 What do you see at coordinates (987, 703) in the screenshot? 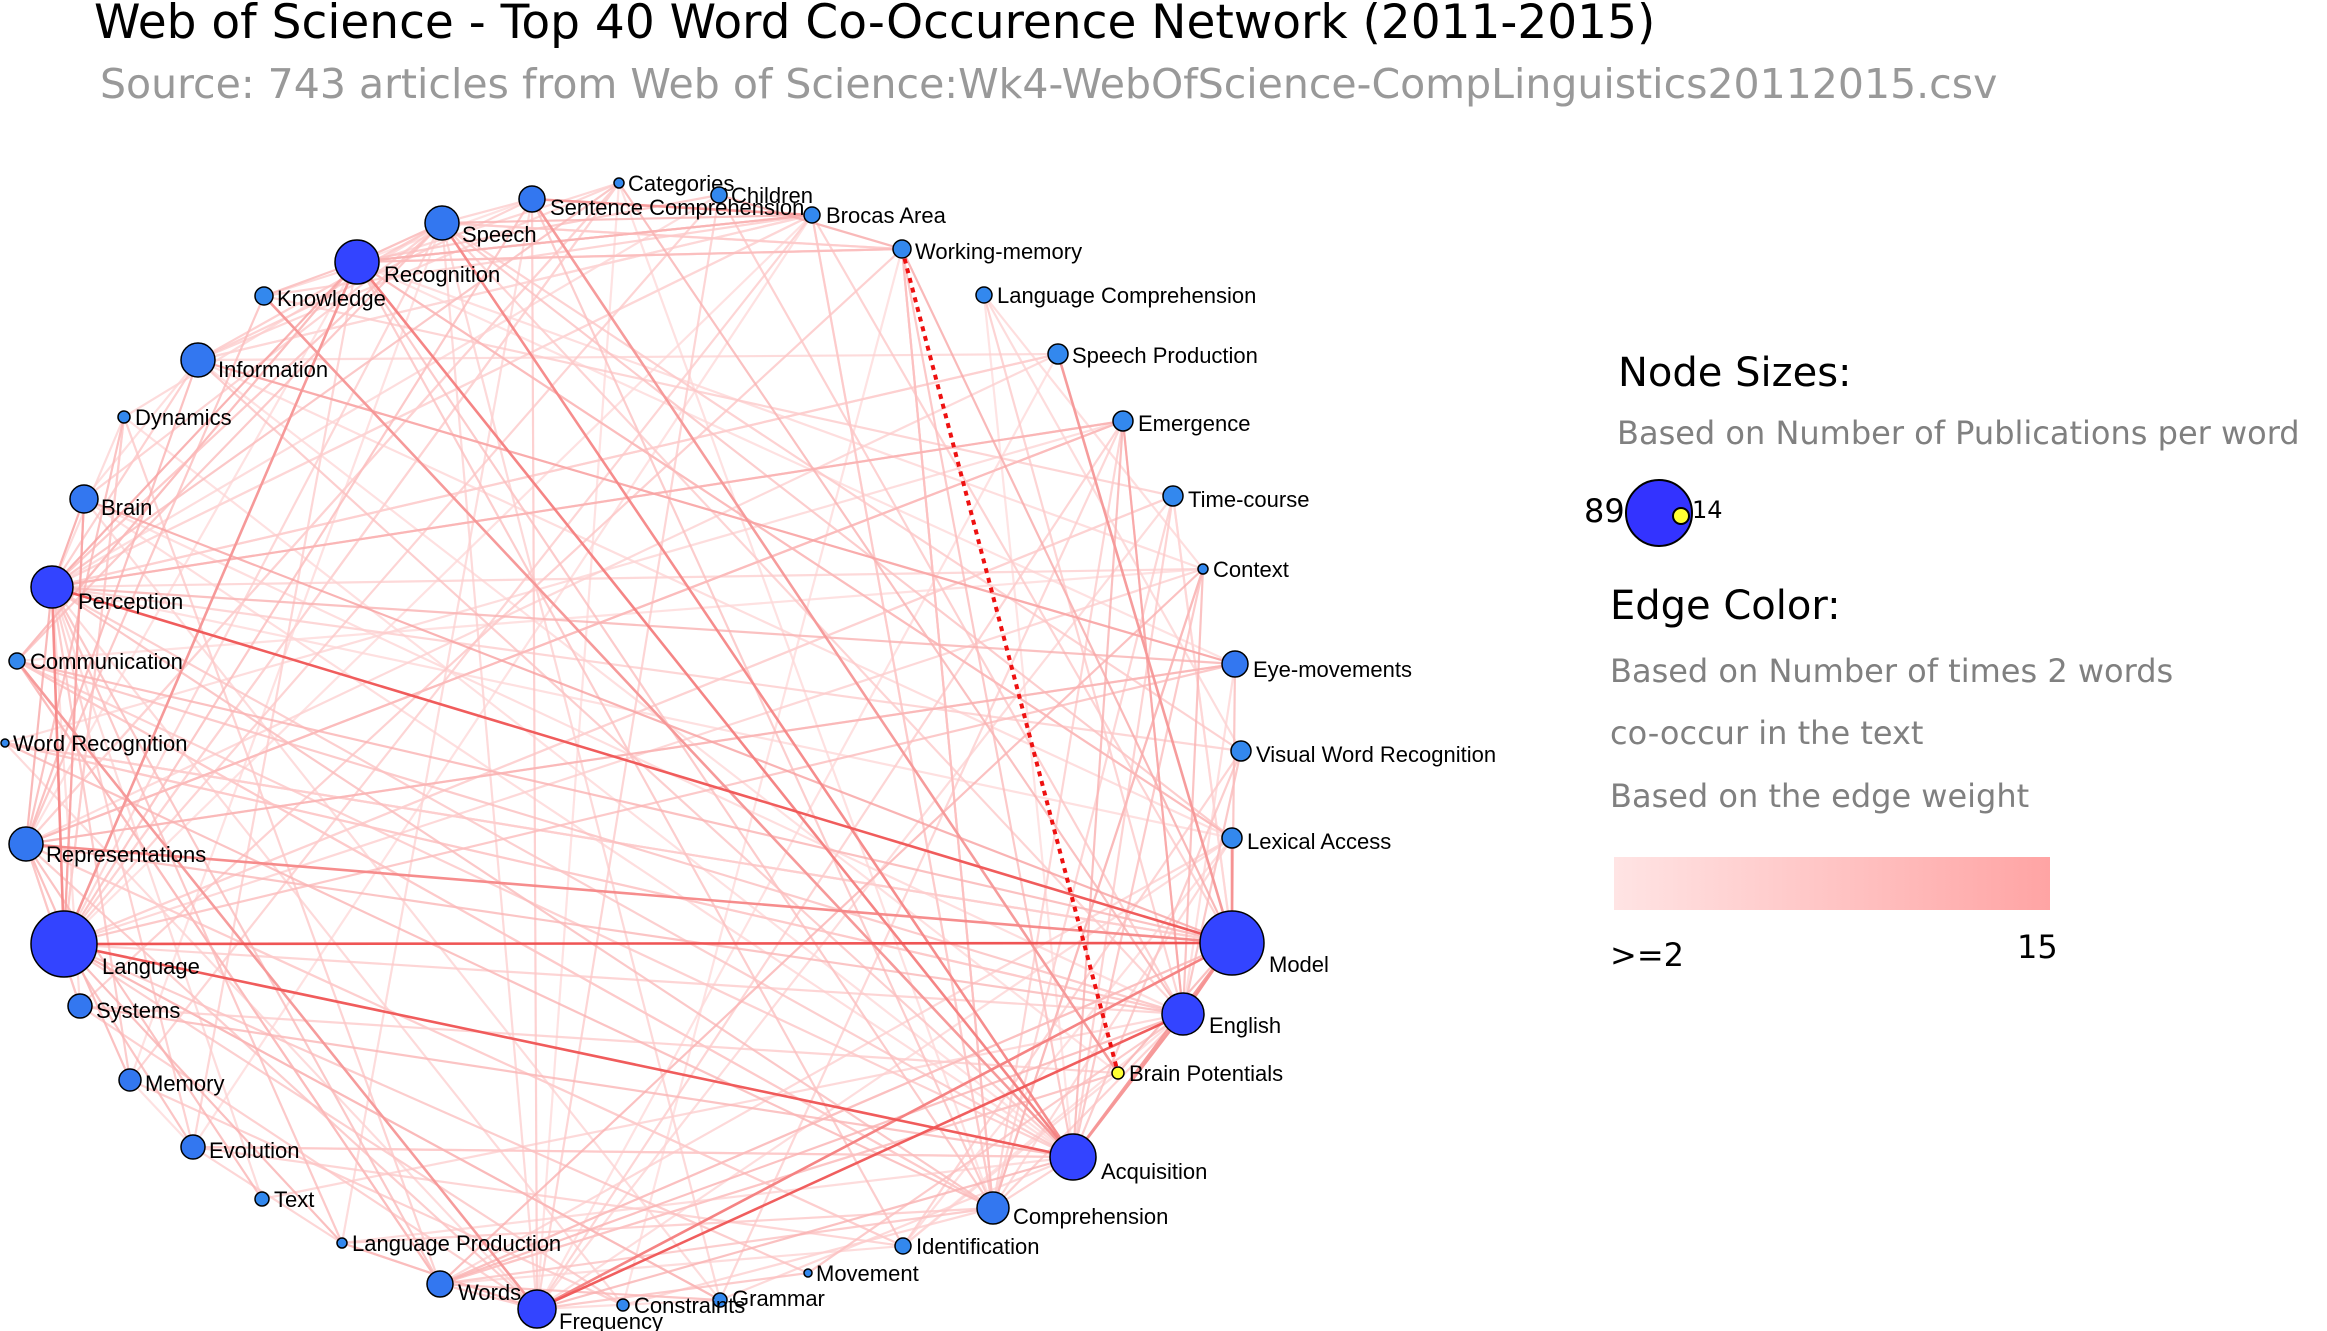
I see `edge-acquisition-working-memory` at bounding box center [987, 703].